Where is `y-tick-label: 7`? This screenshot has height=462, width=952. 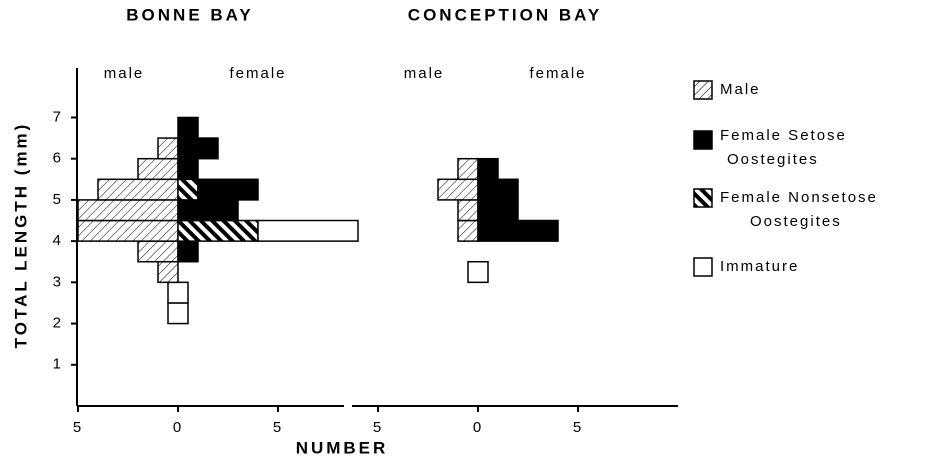
y-tick-label: 7 is located at coordinates (58, 116).